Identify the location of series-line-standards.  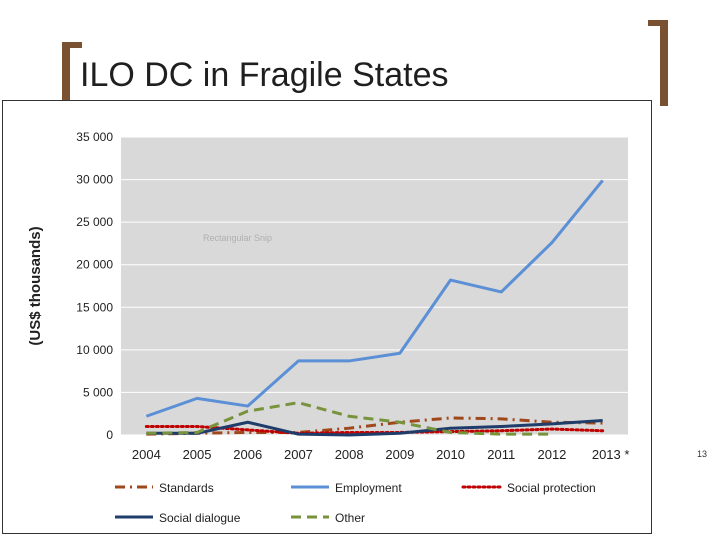
(374, 426).